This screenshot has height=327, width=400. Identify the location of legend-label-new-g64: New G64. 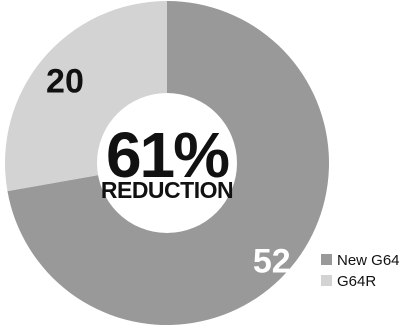
(368, 260).